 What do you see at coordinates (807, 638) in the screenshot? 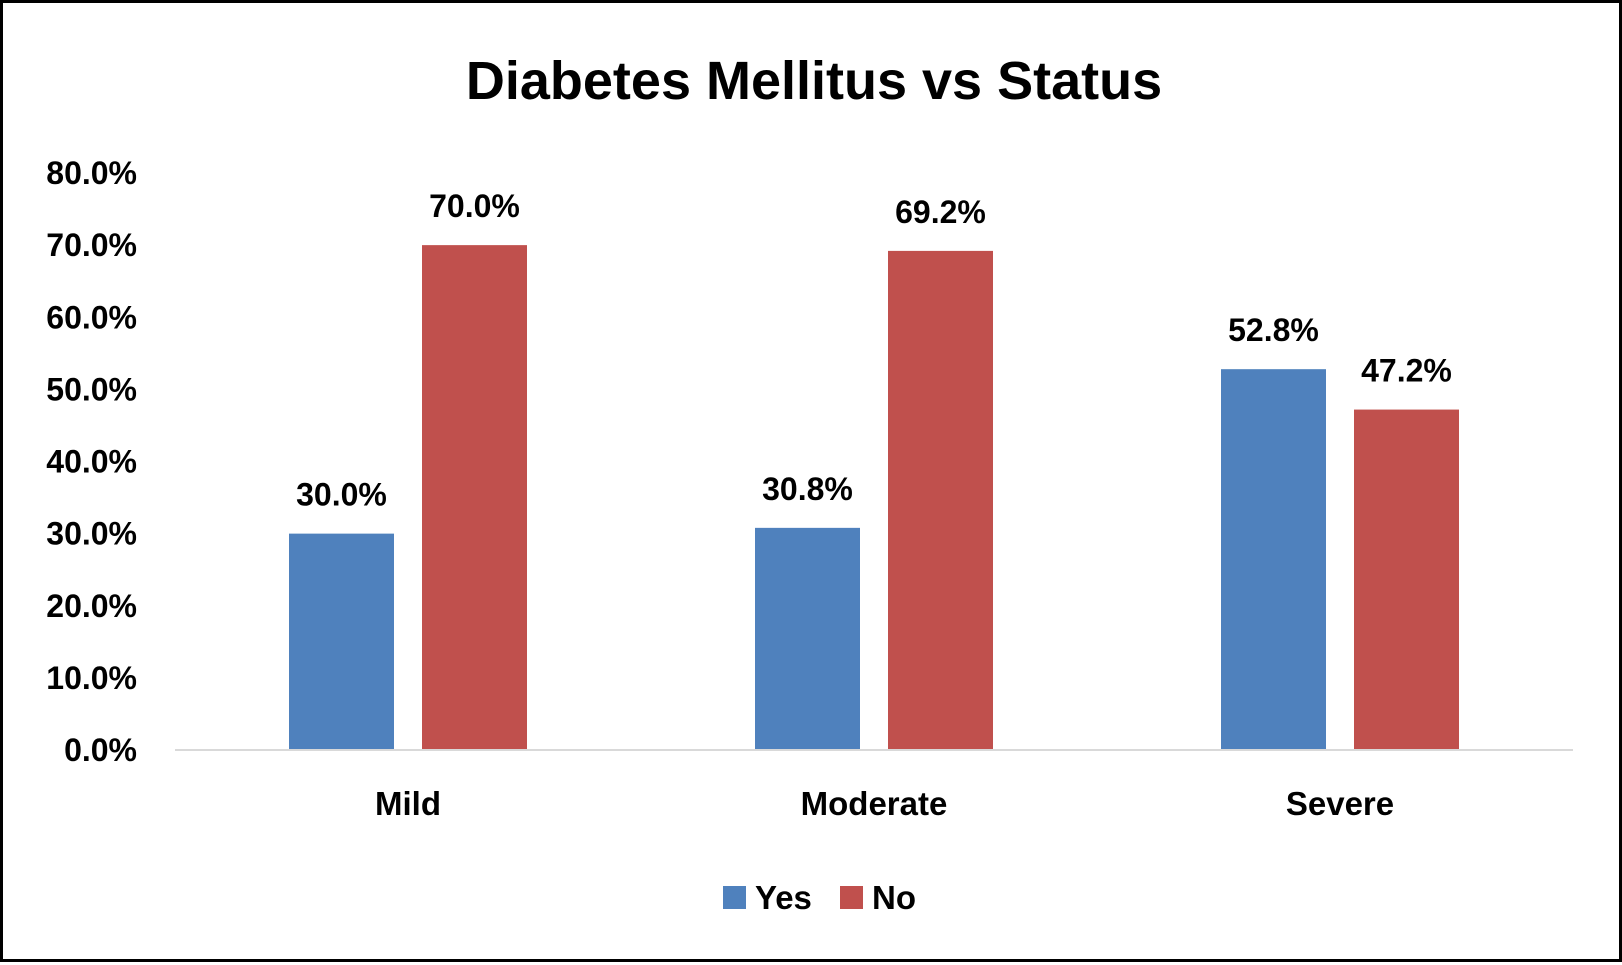
I see `bar-yes-moderate` at bounding box center [807, 638].